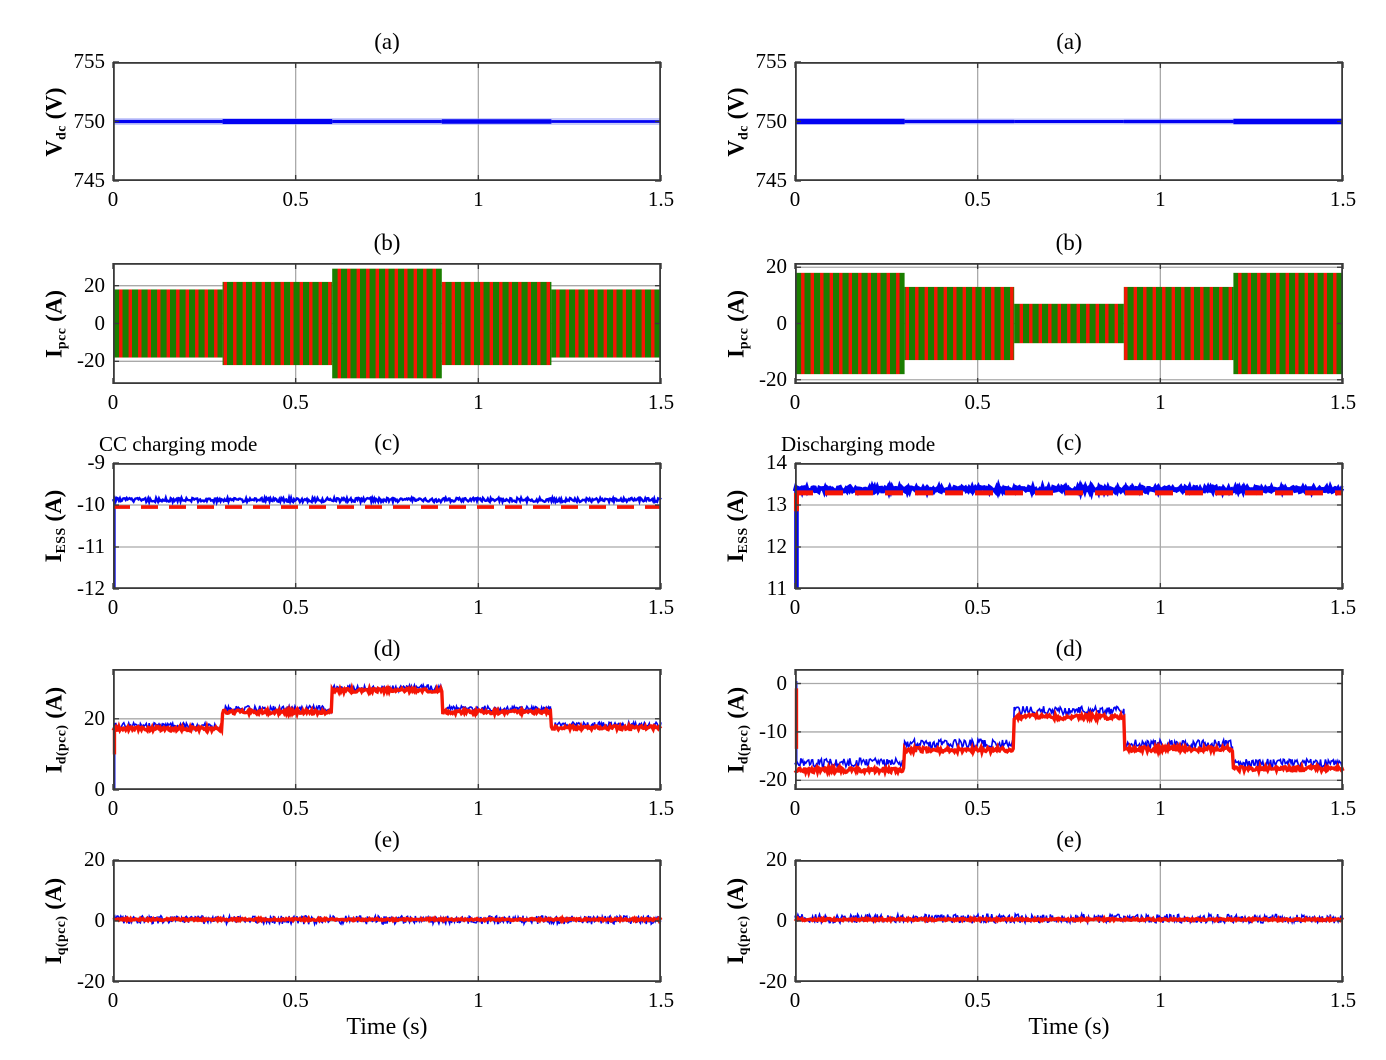  Describe the element at coordinates (387, 323) in the screenshot. I see `plot-area-left-b` at that location.